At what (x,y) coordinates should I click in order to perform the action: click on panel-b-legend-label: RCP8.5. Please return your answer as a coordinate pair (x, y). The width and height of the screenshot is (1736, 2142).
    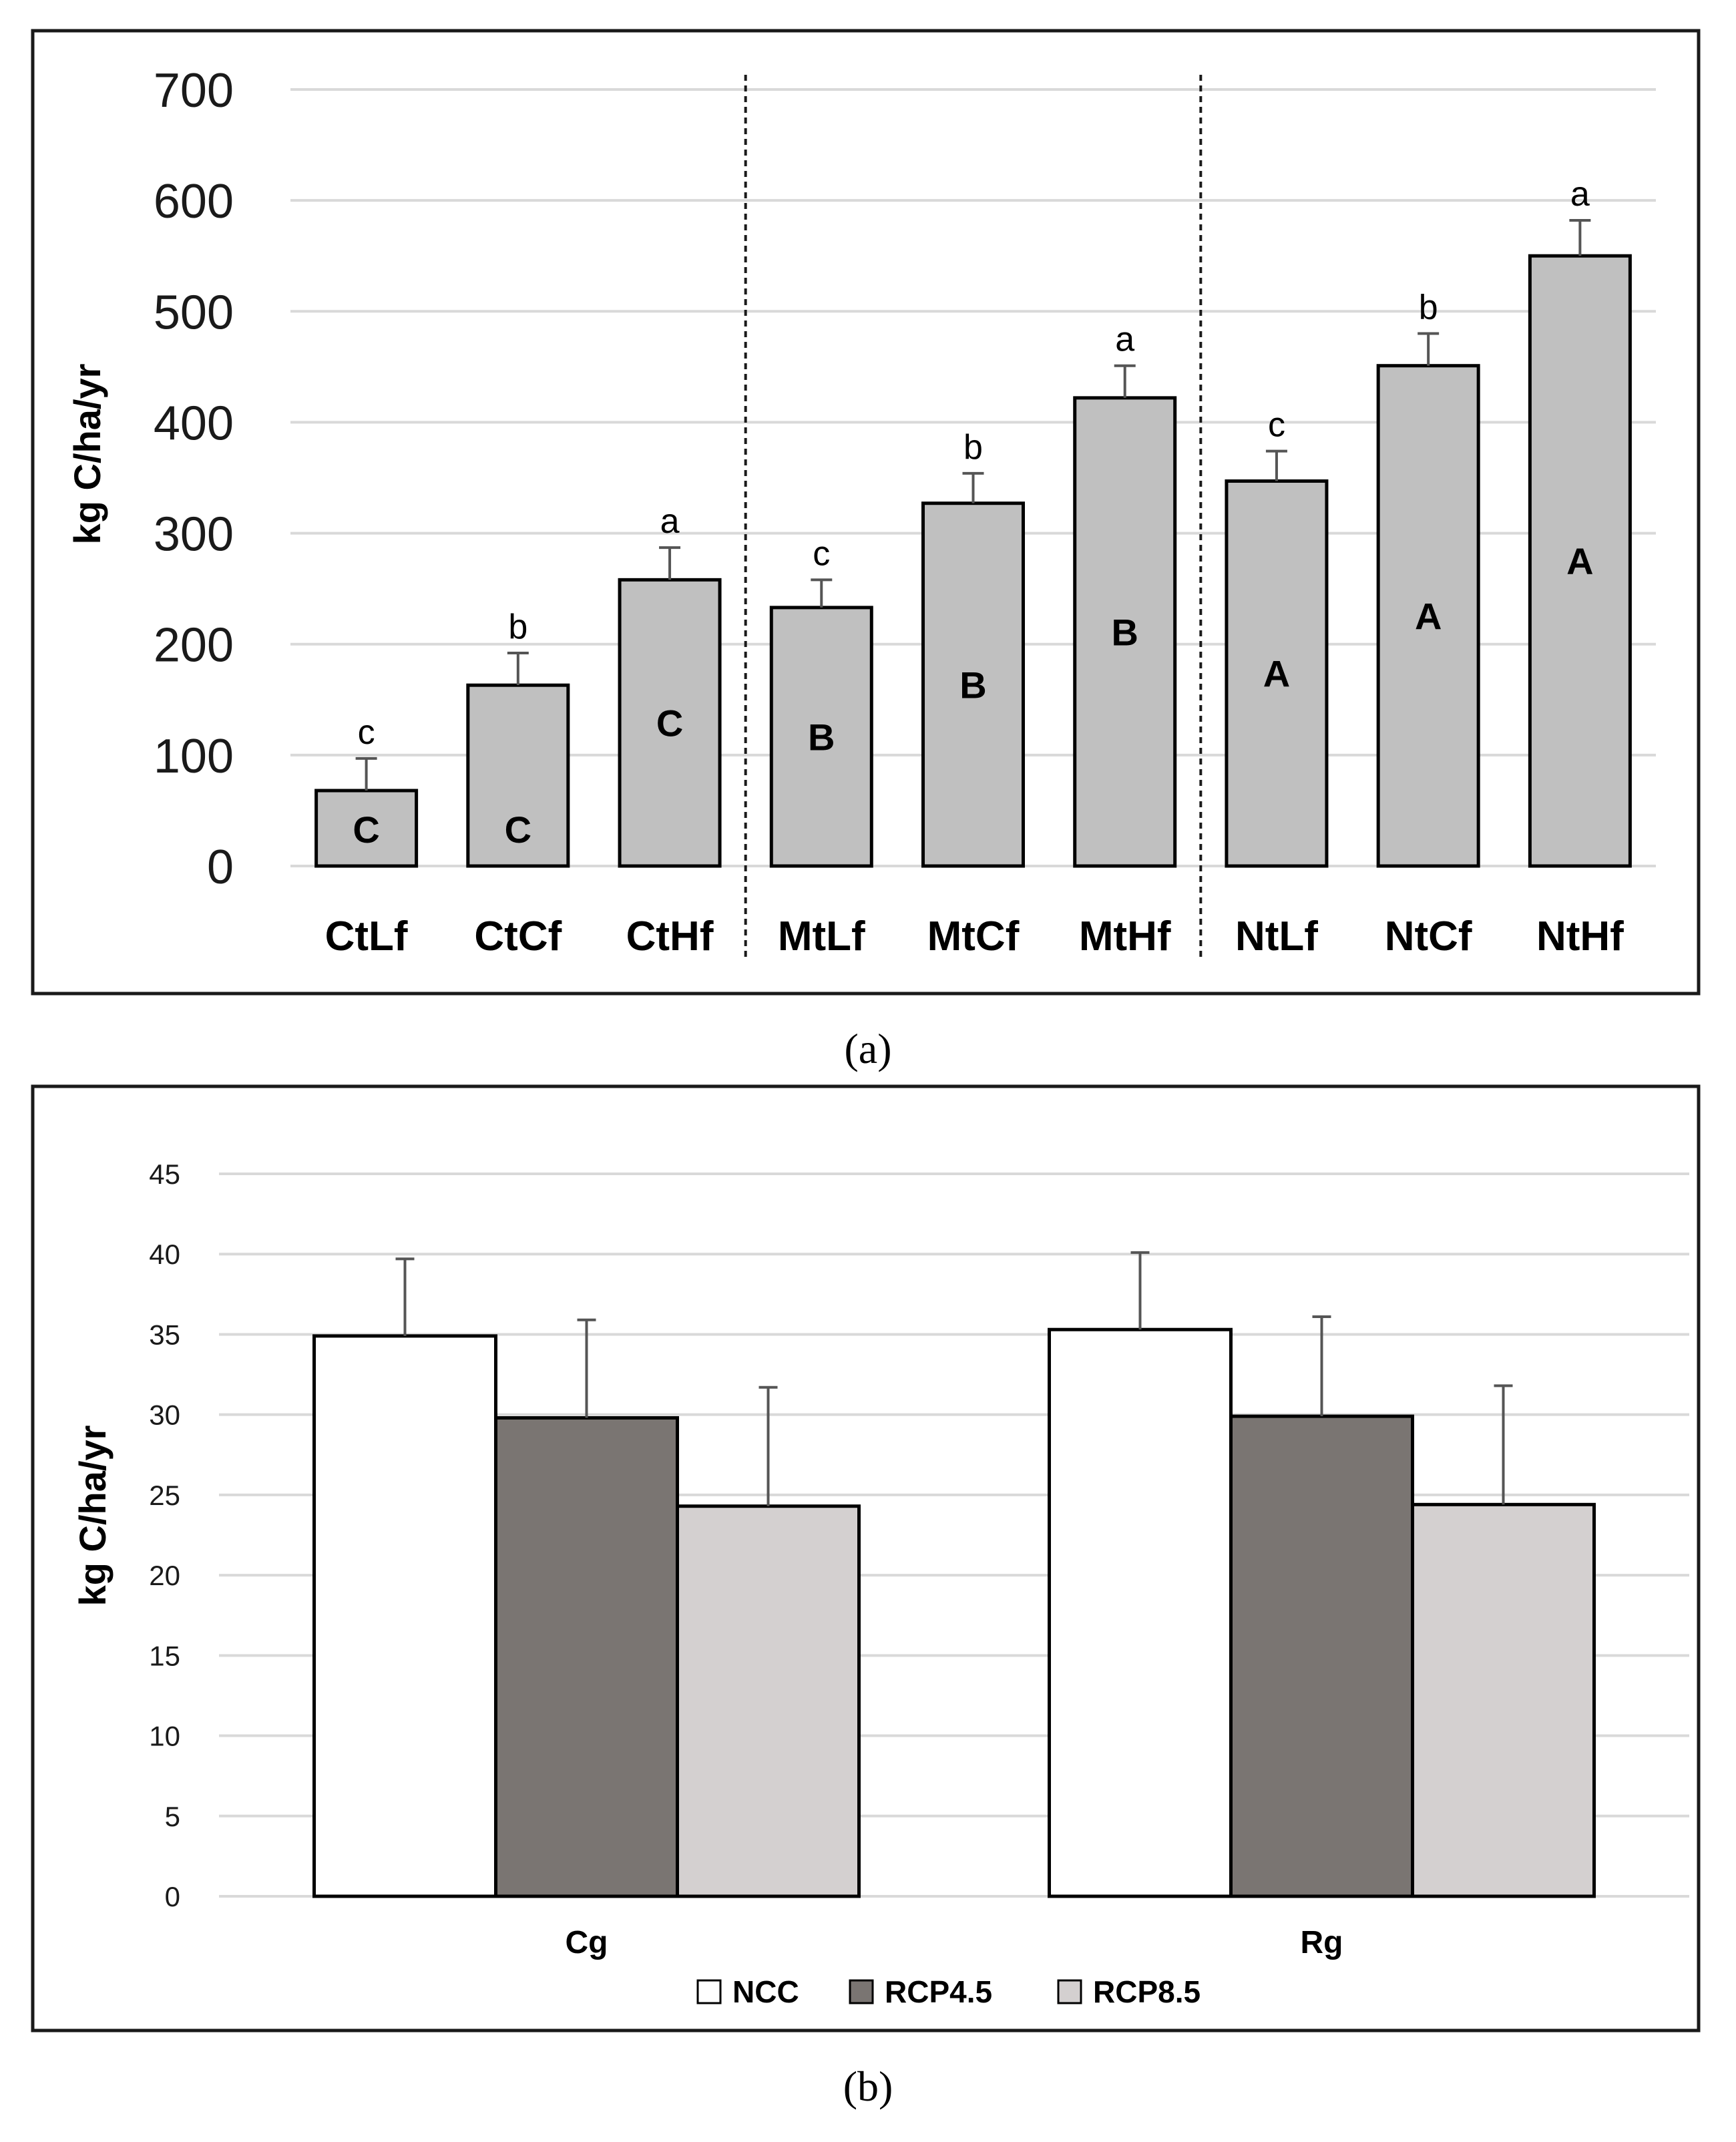
    Looking at the image, I should click on (1147, 1992).